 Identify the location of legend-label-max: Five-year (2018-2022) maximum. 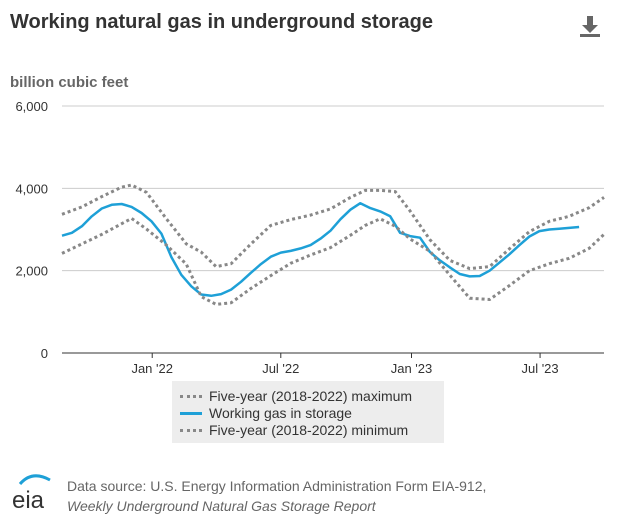
(311, 396).